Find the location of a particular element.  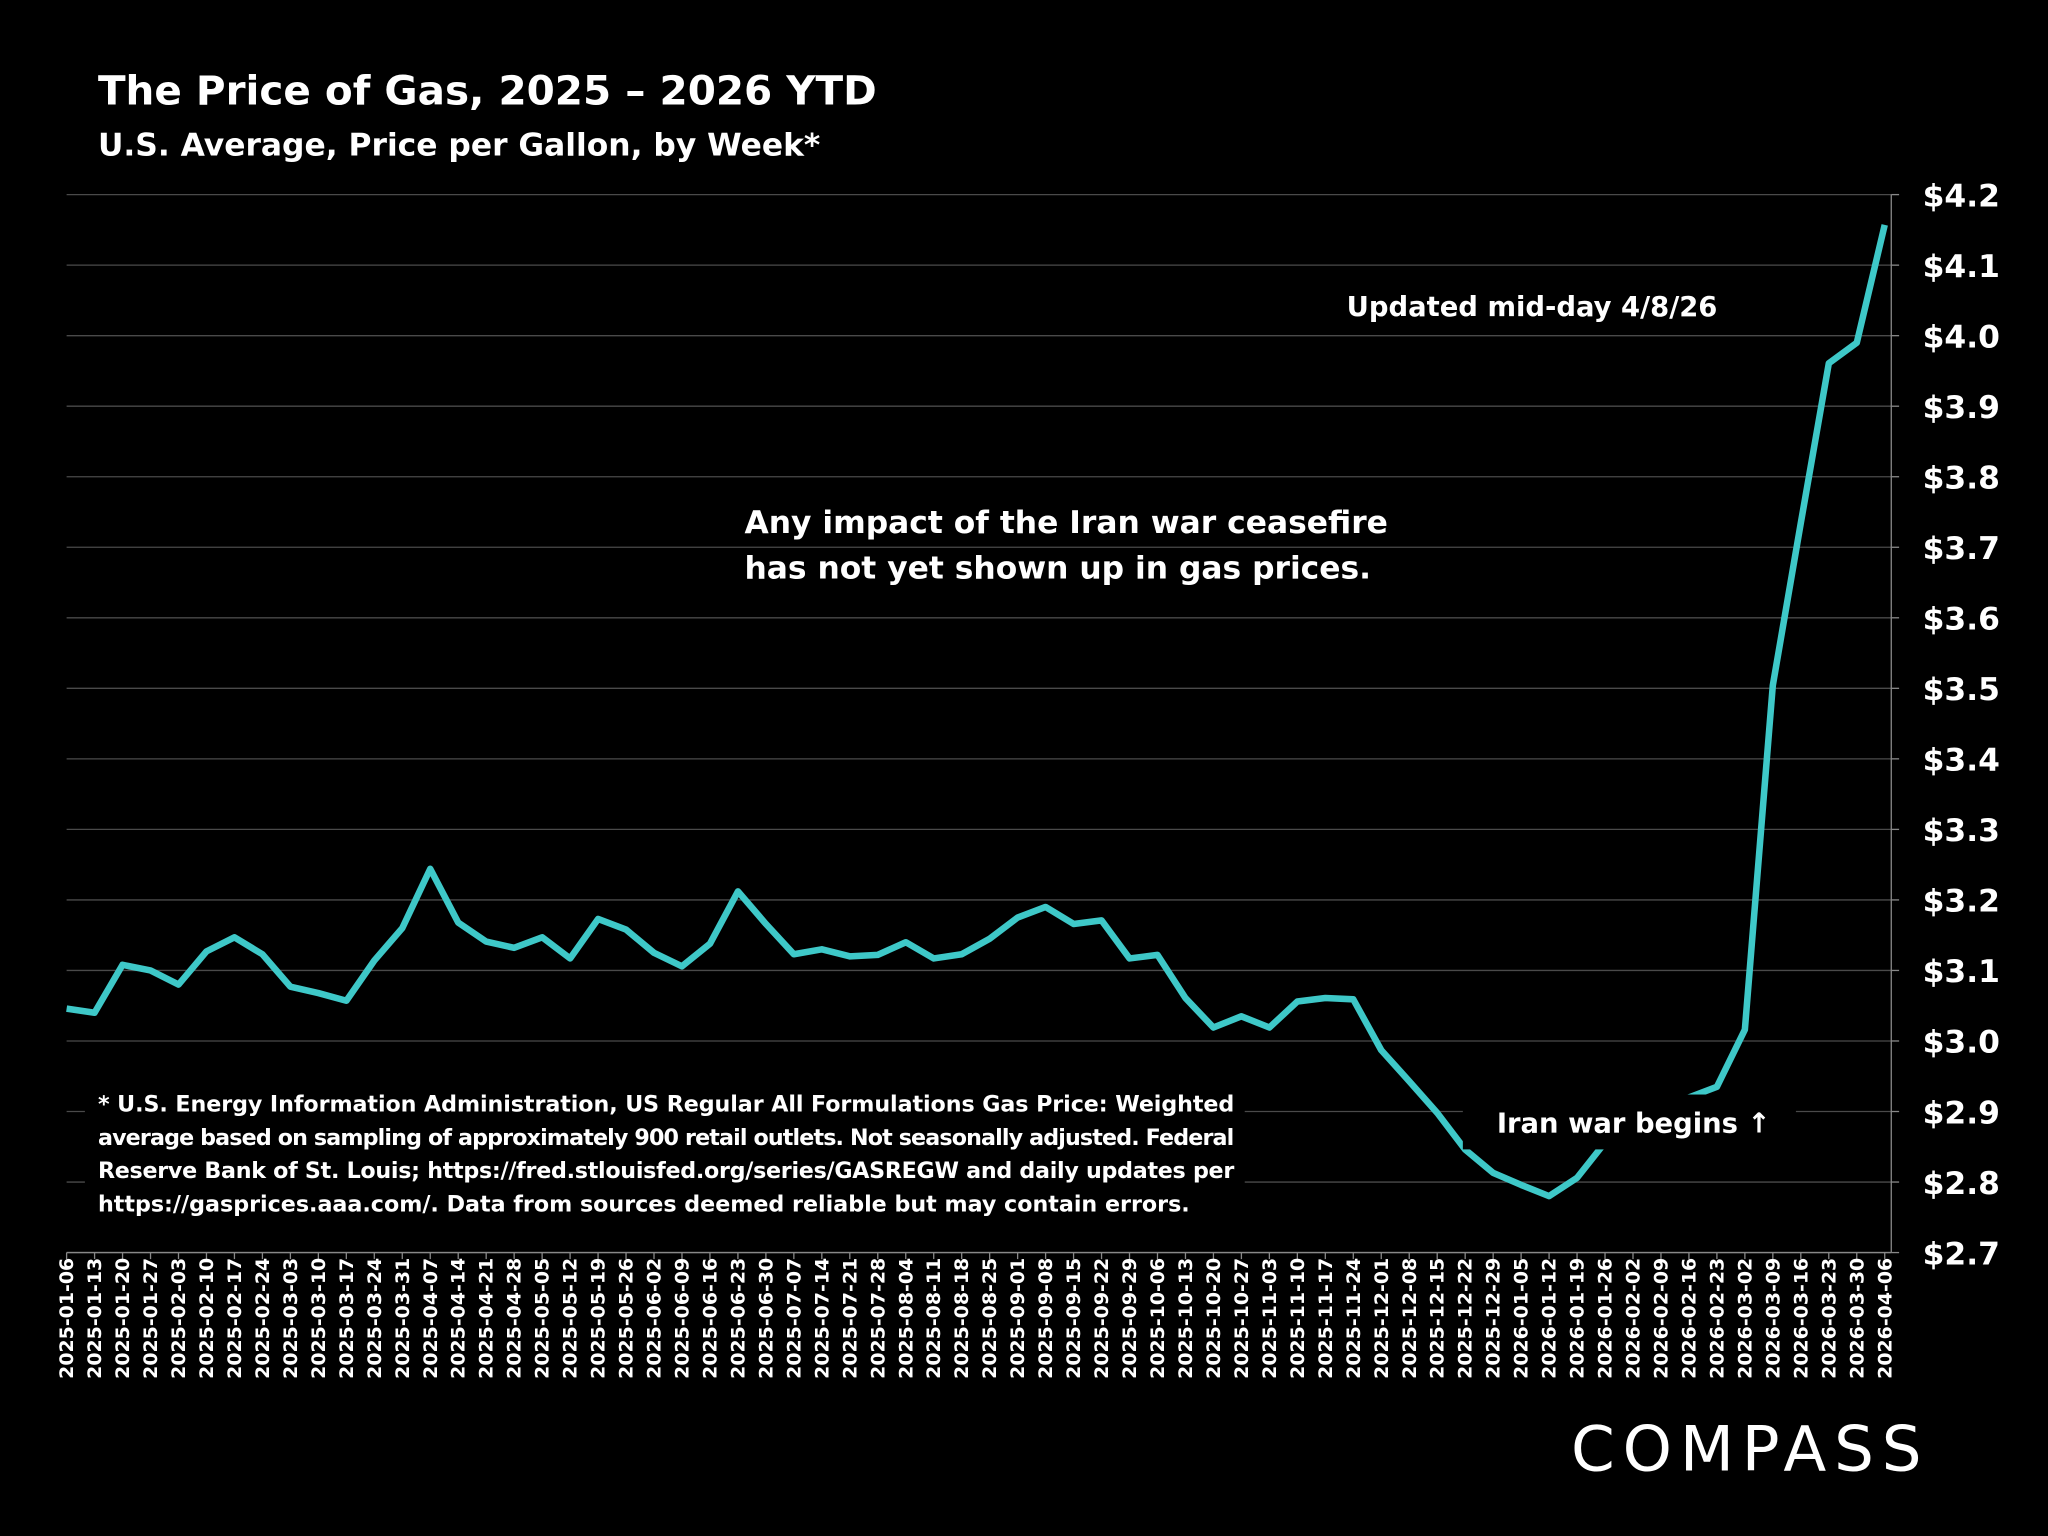

y-tick-label: $2.7 is located at coordinates (1961, 1254).